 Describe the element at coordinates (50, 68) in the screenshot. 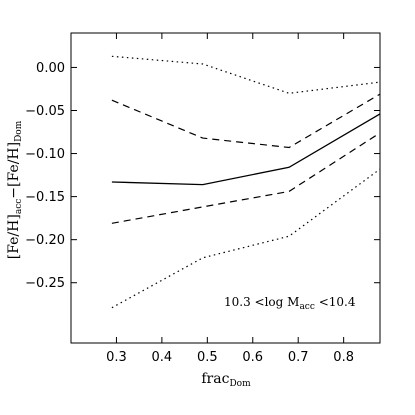

I see `y-tick-label: 0.00` at that location.